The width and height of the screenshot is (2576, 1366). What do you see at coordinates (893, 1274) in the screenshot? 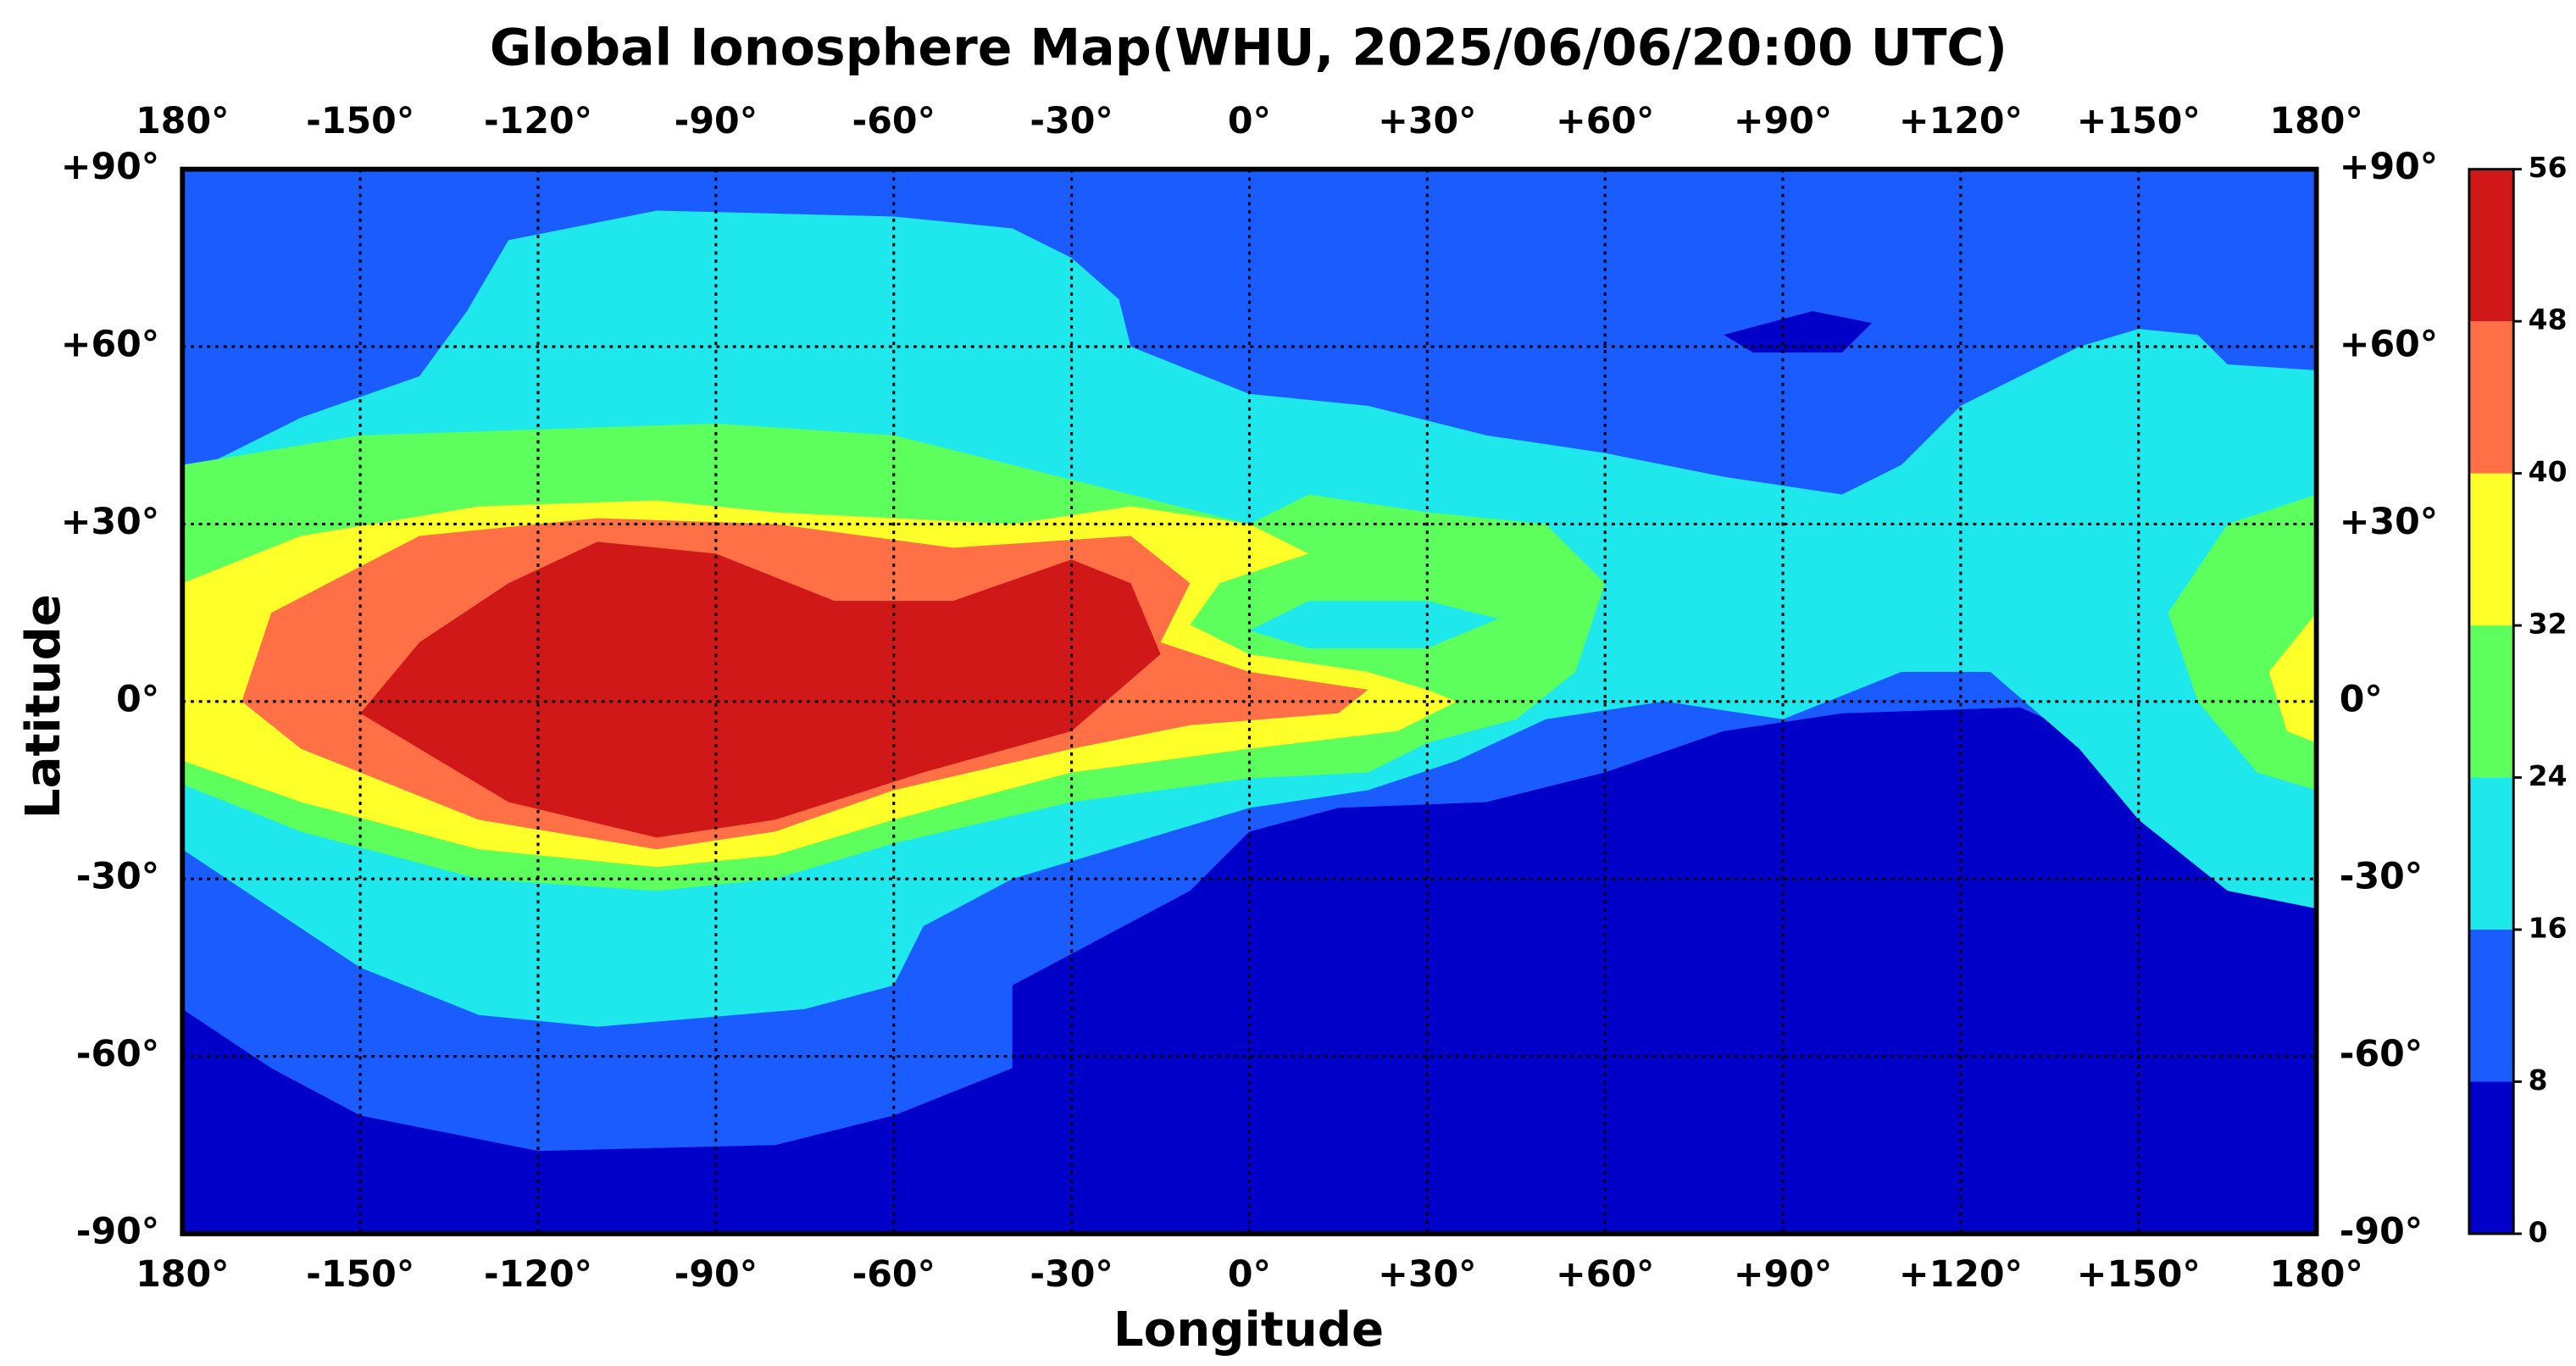
I see `x-tick-label: -60°` at bounding box center [893, 1274].